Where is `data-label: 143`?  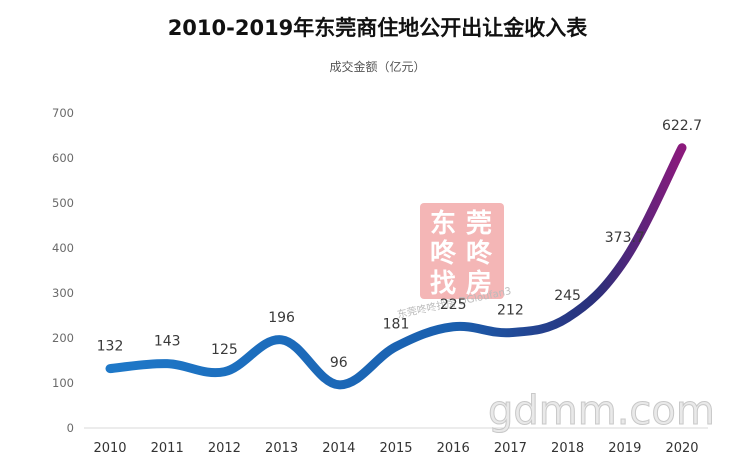
data-label: 143 is located at coordinates (167, 342).